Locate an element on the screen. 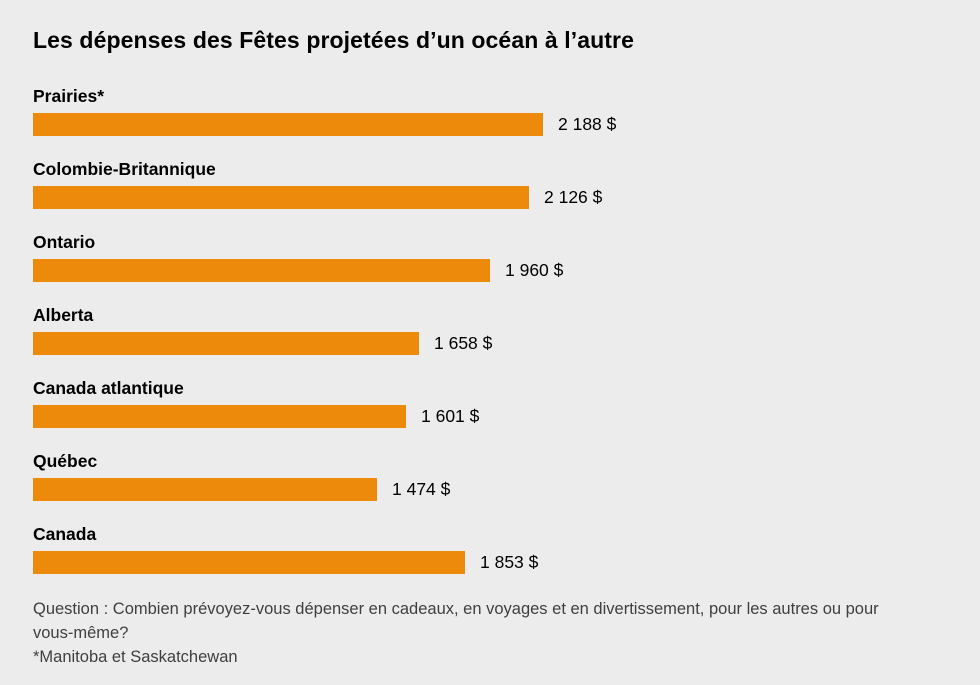 The height and width of the screenshot is (685, 980). category-label: Québec is located at coordinates (65, 461).